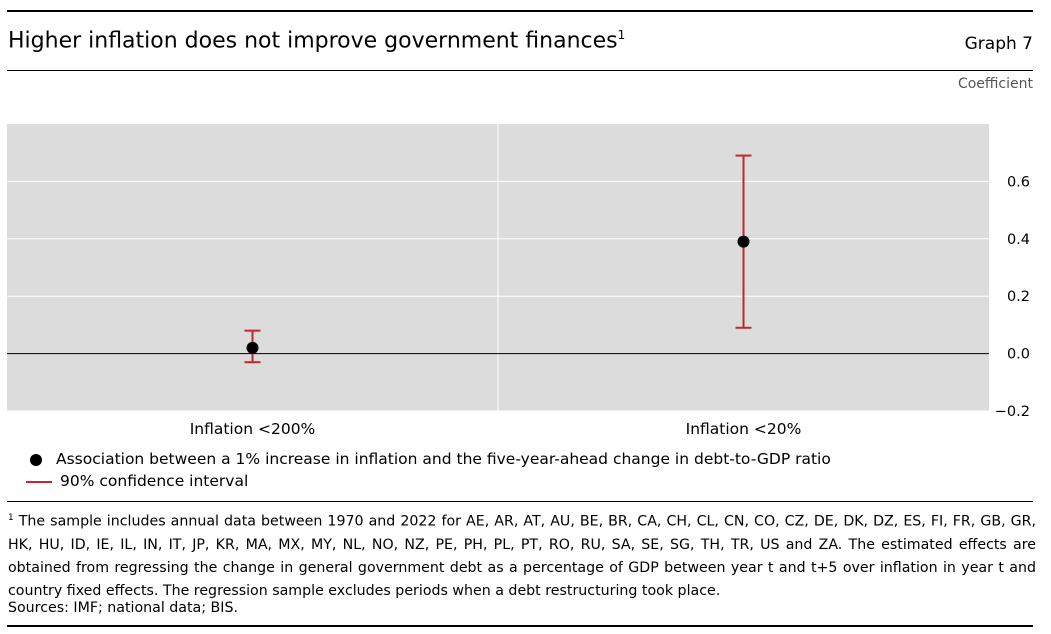  What do you see at coordinates (520, 501) in the screenshot?
I see `footnote-rule` at bounding box center [520, 501].